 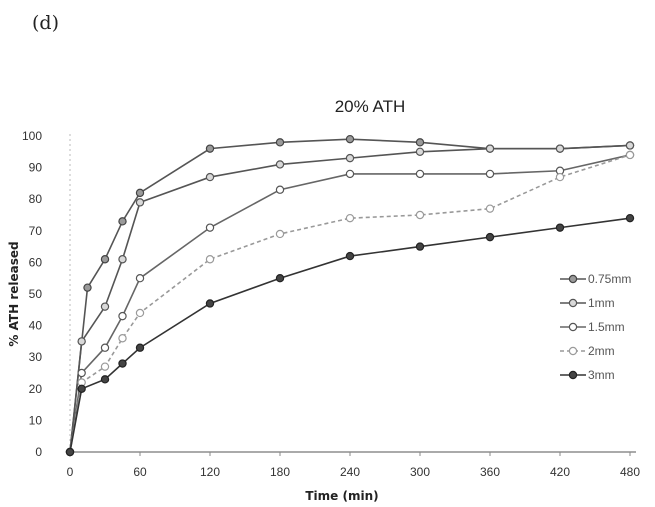 I want to click on y-tick-label: 70, so click(x=36, y=231).